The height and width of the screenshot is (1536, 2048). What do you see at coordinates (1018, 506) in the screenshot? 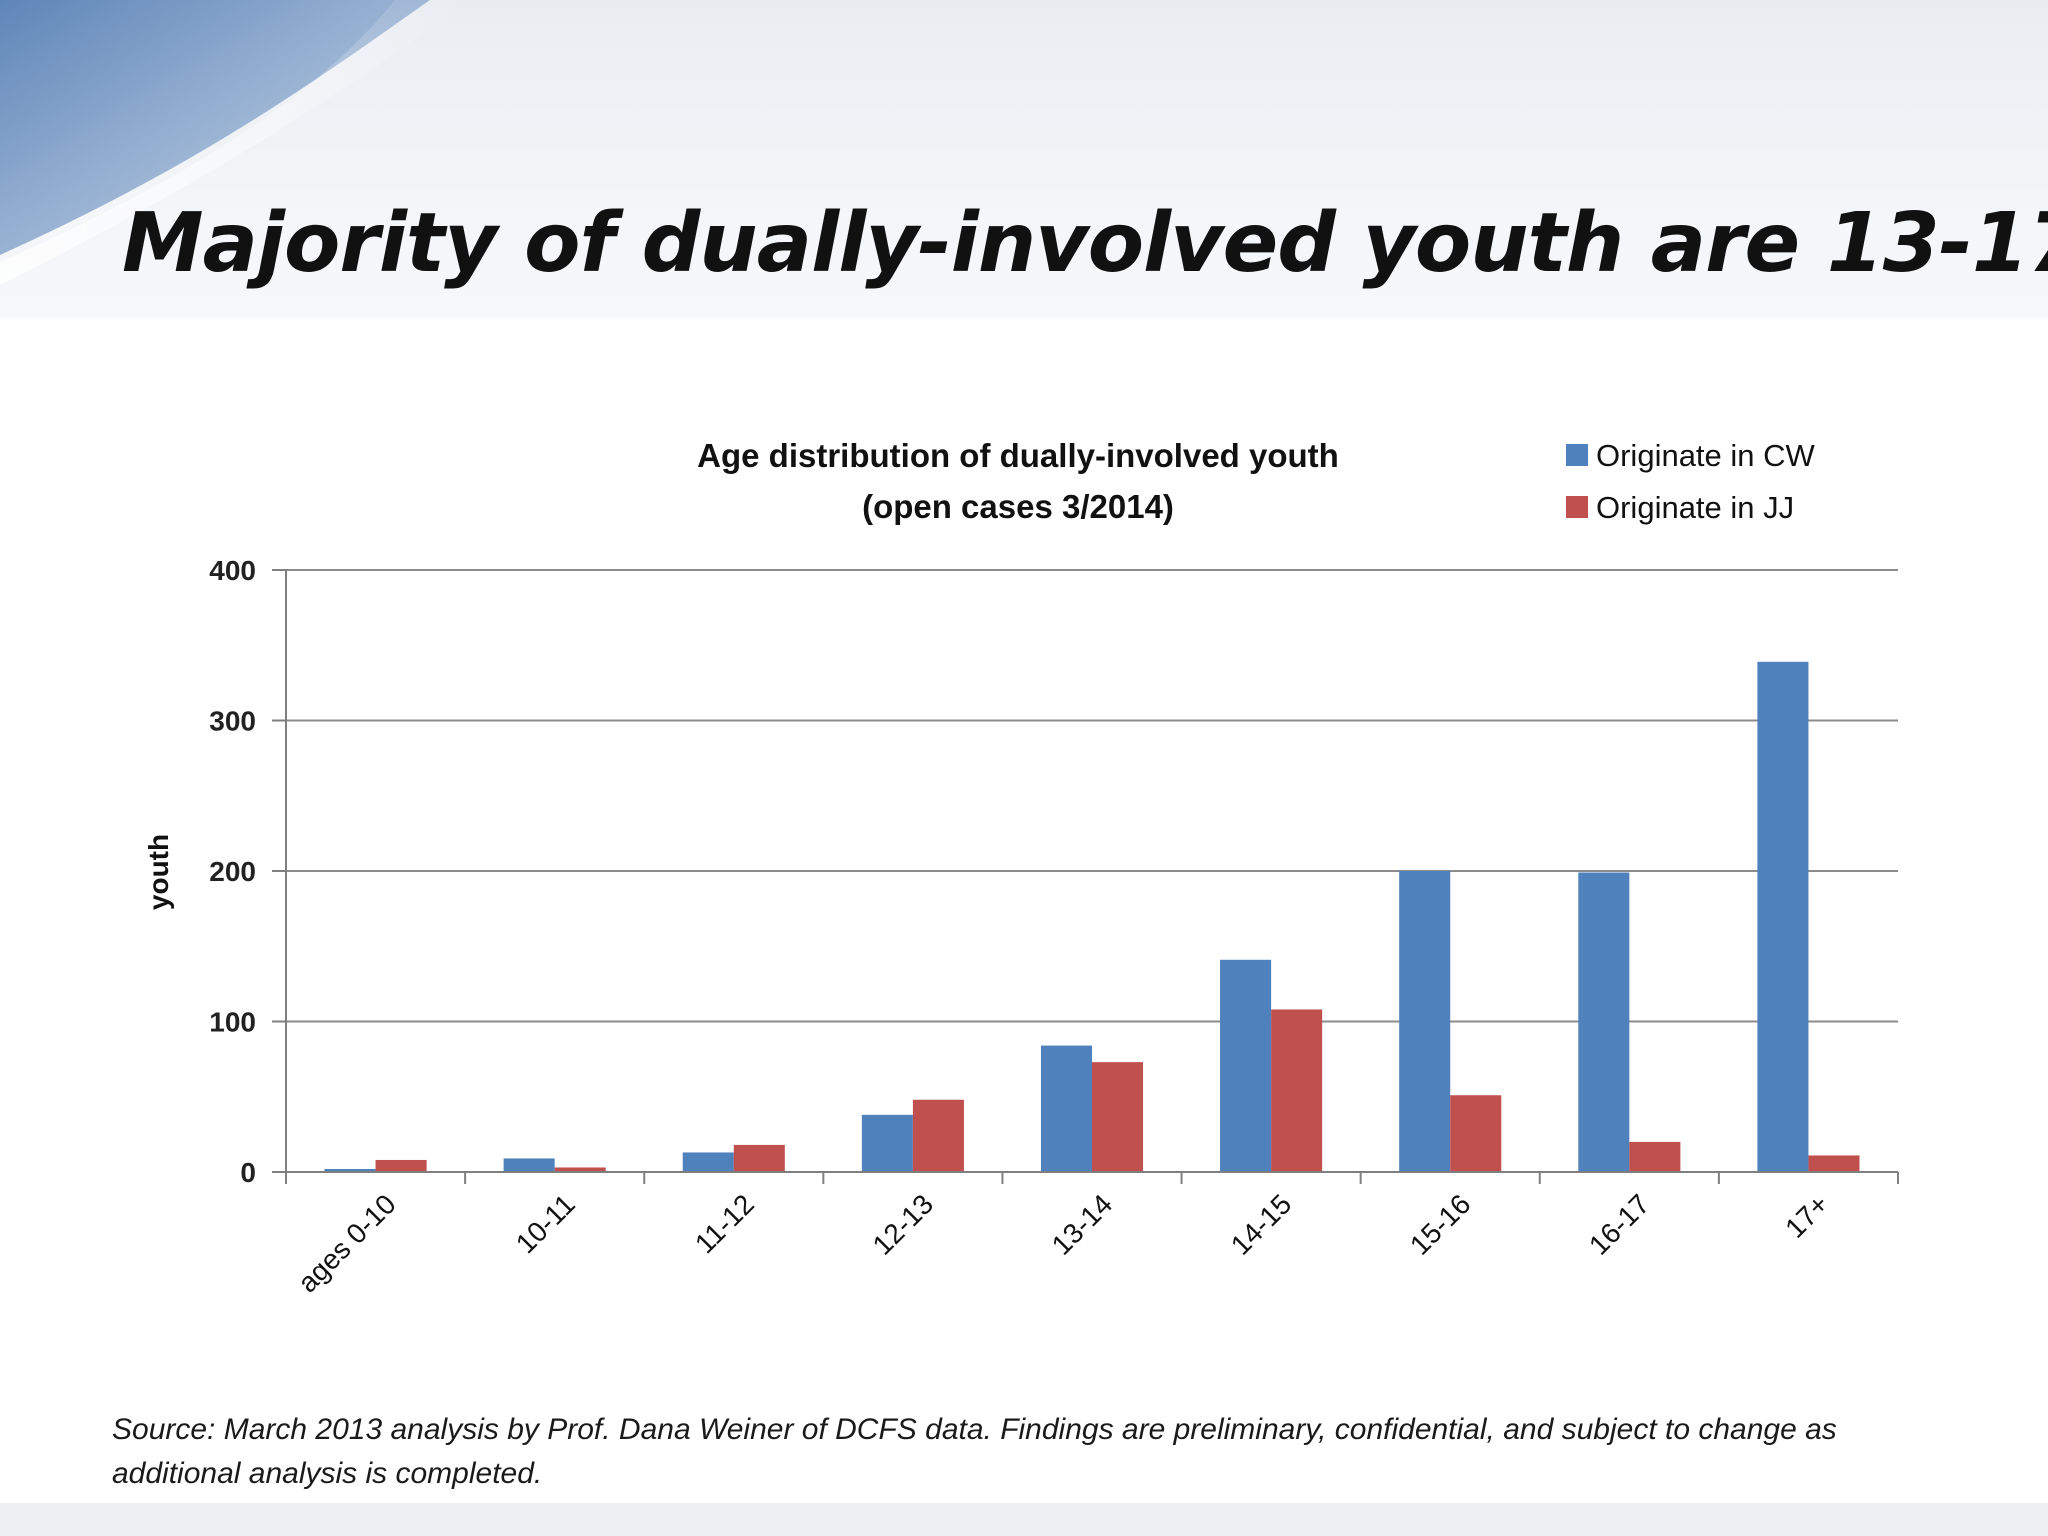
I see `chart-subtitle: (open cases 3/2014)` at bounding box center [1018, 506].